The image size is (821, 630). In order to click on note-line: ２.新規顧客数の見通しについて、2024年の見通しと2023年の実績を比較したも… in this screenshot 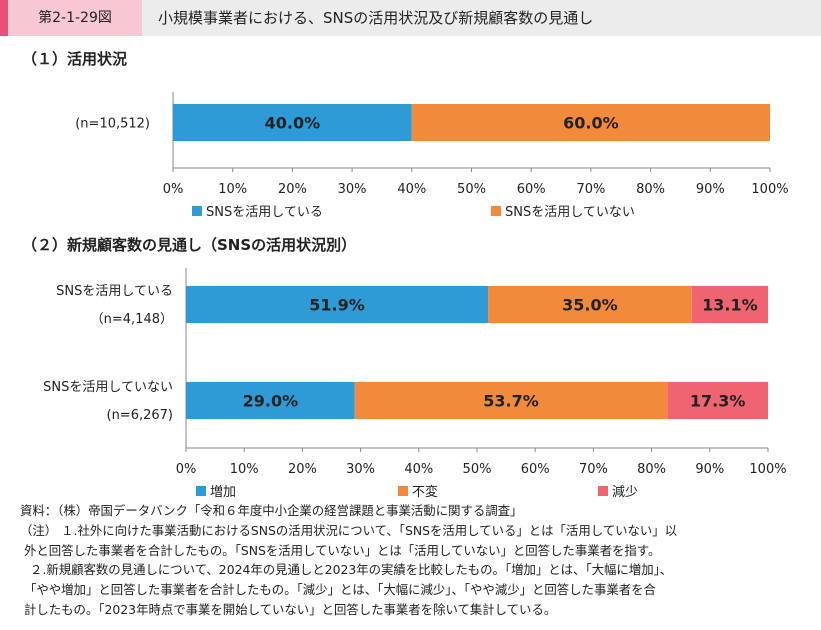, I will do `click(351, 570)`.